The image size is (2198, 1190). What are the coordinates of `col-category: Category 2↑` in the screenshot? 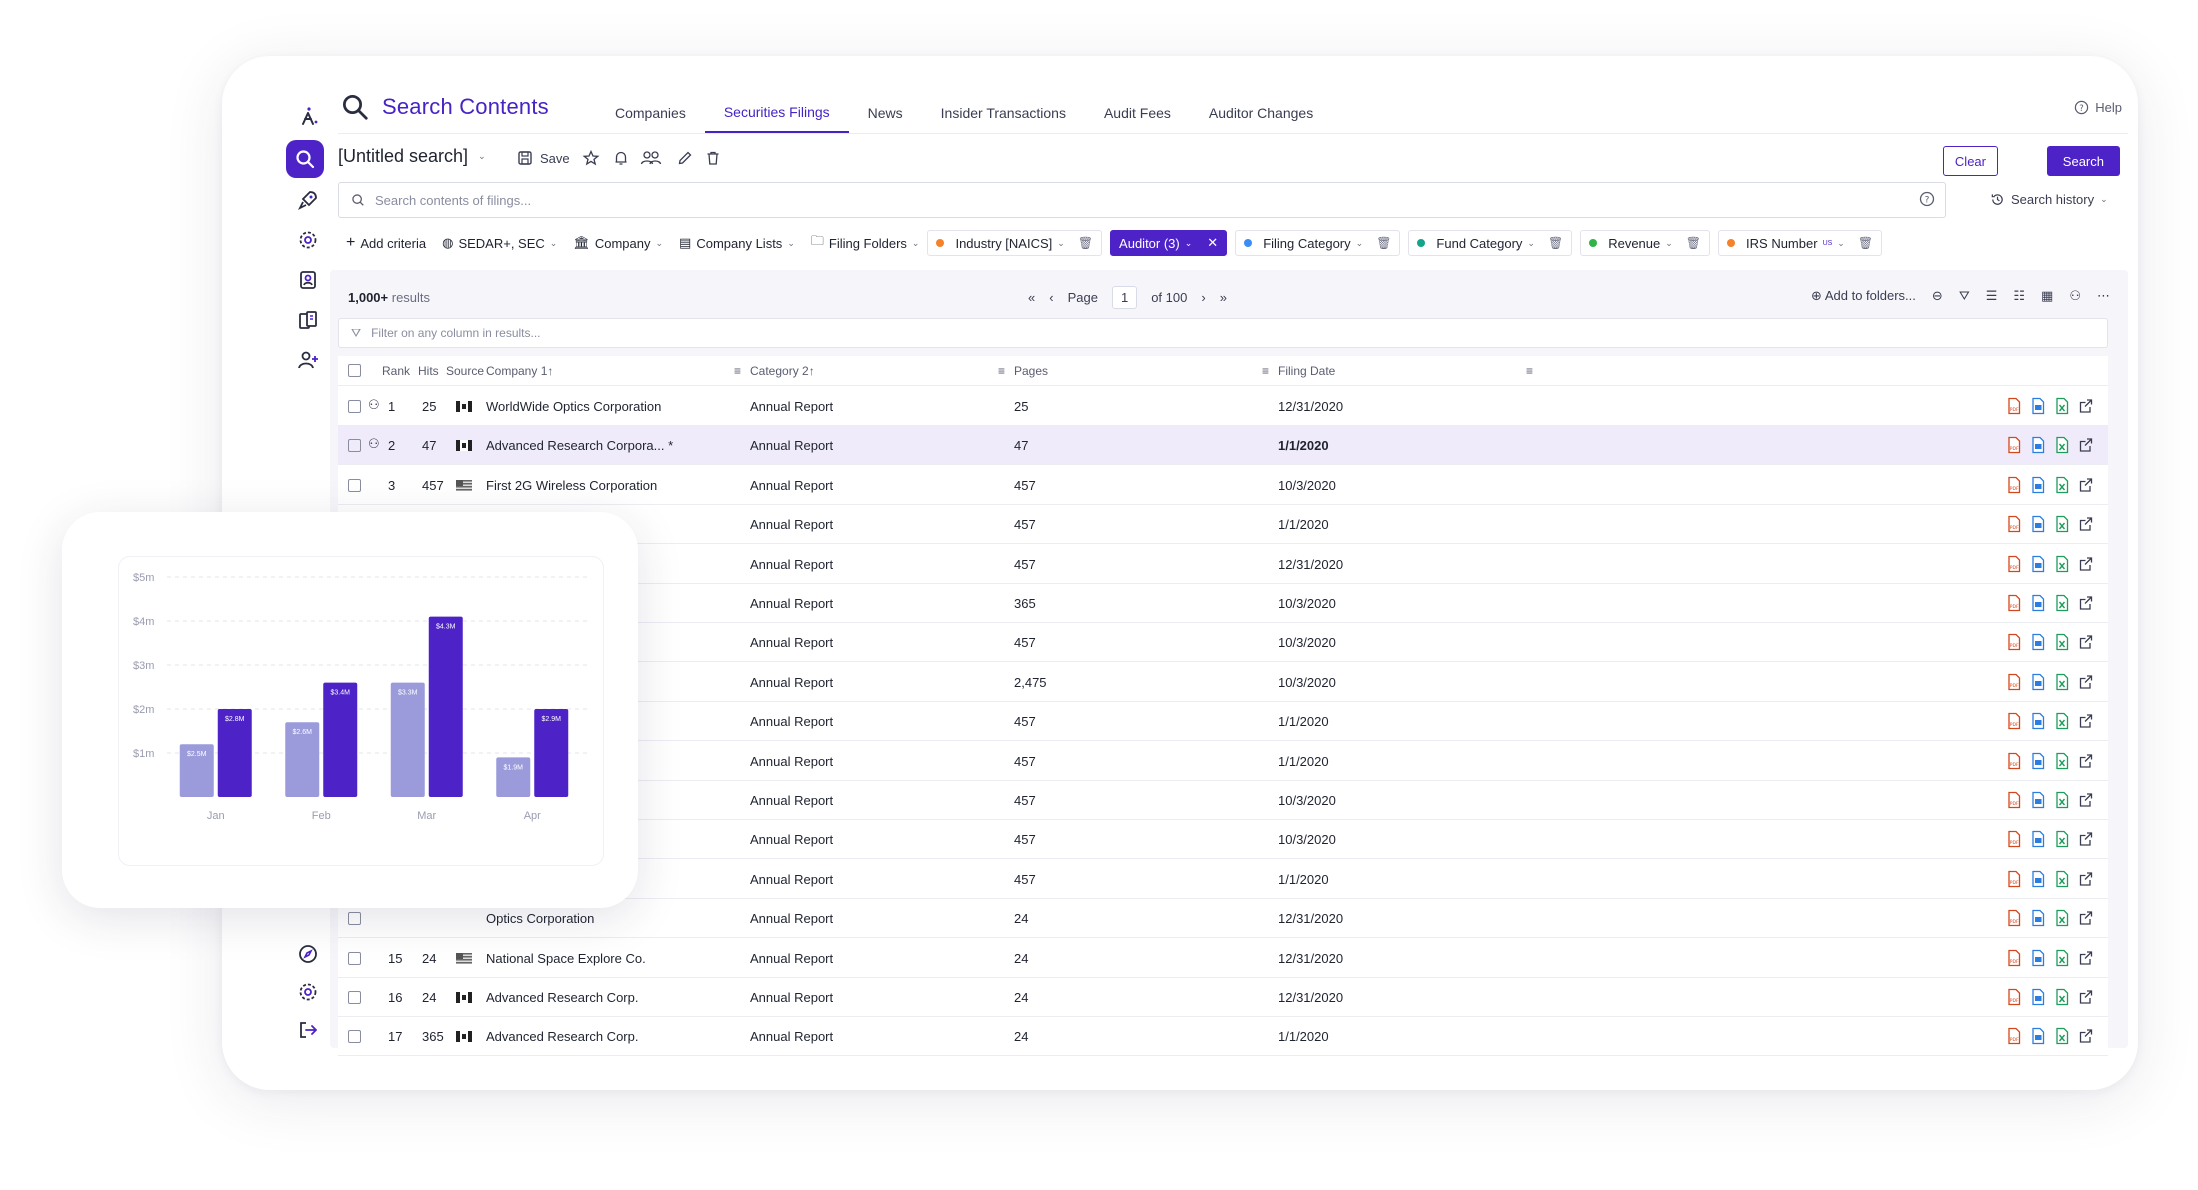 It's located at (782, 371).